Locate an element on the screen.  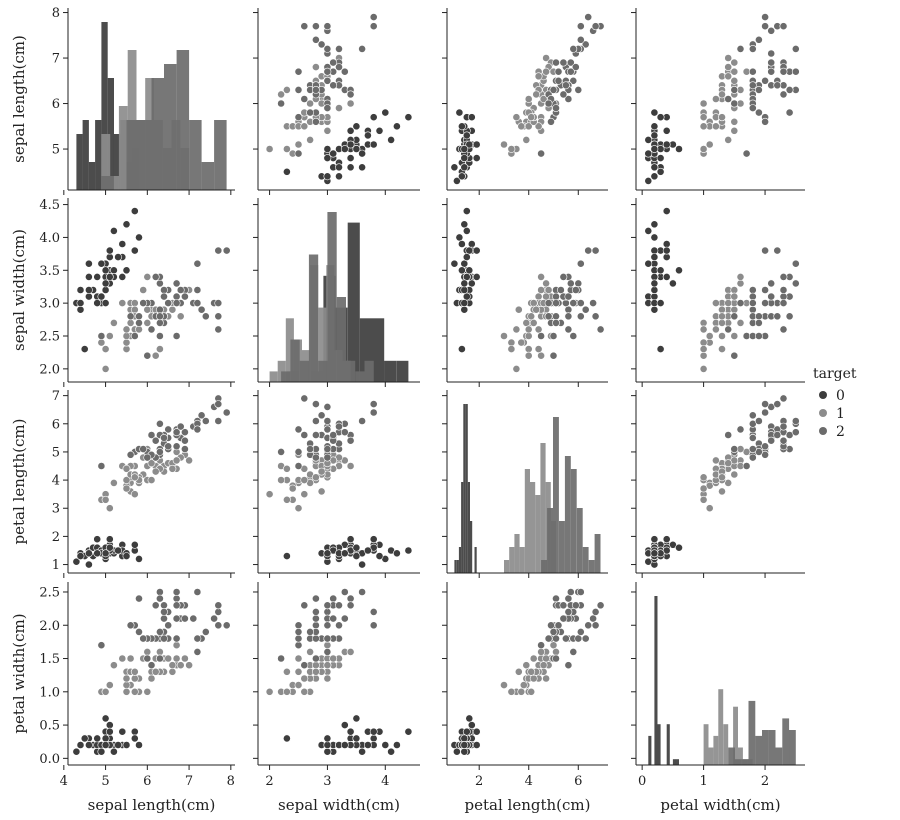
x-tick-label: 7 is located at coordinates (189, 781).